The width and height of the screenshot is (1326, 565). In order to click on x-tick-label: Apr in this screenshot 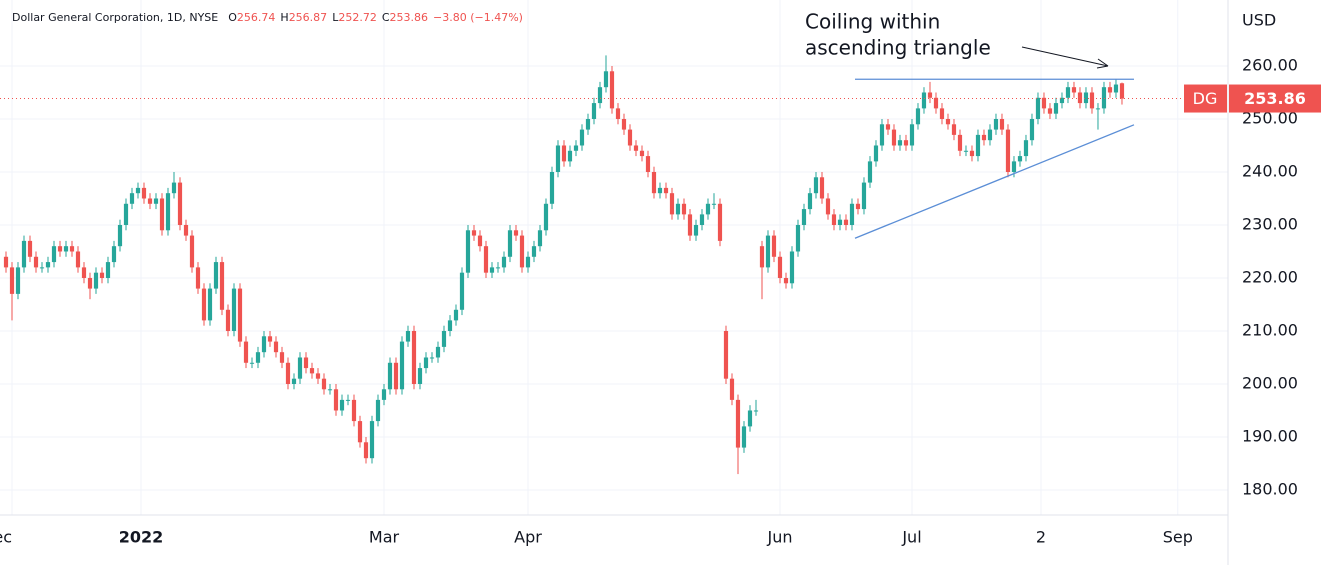, I will do `click(528, 537)`.